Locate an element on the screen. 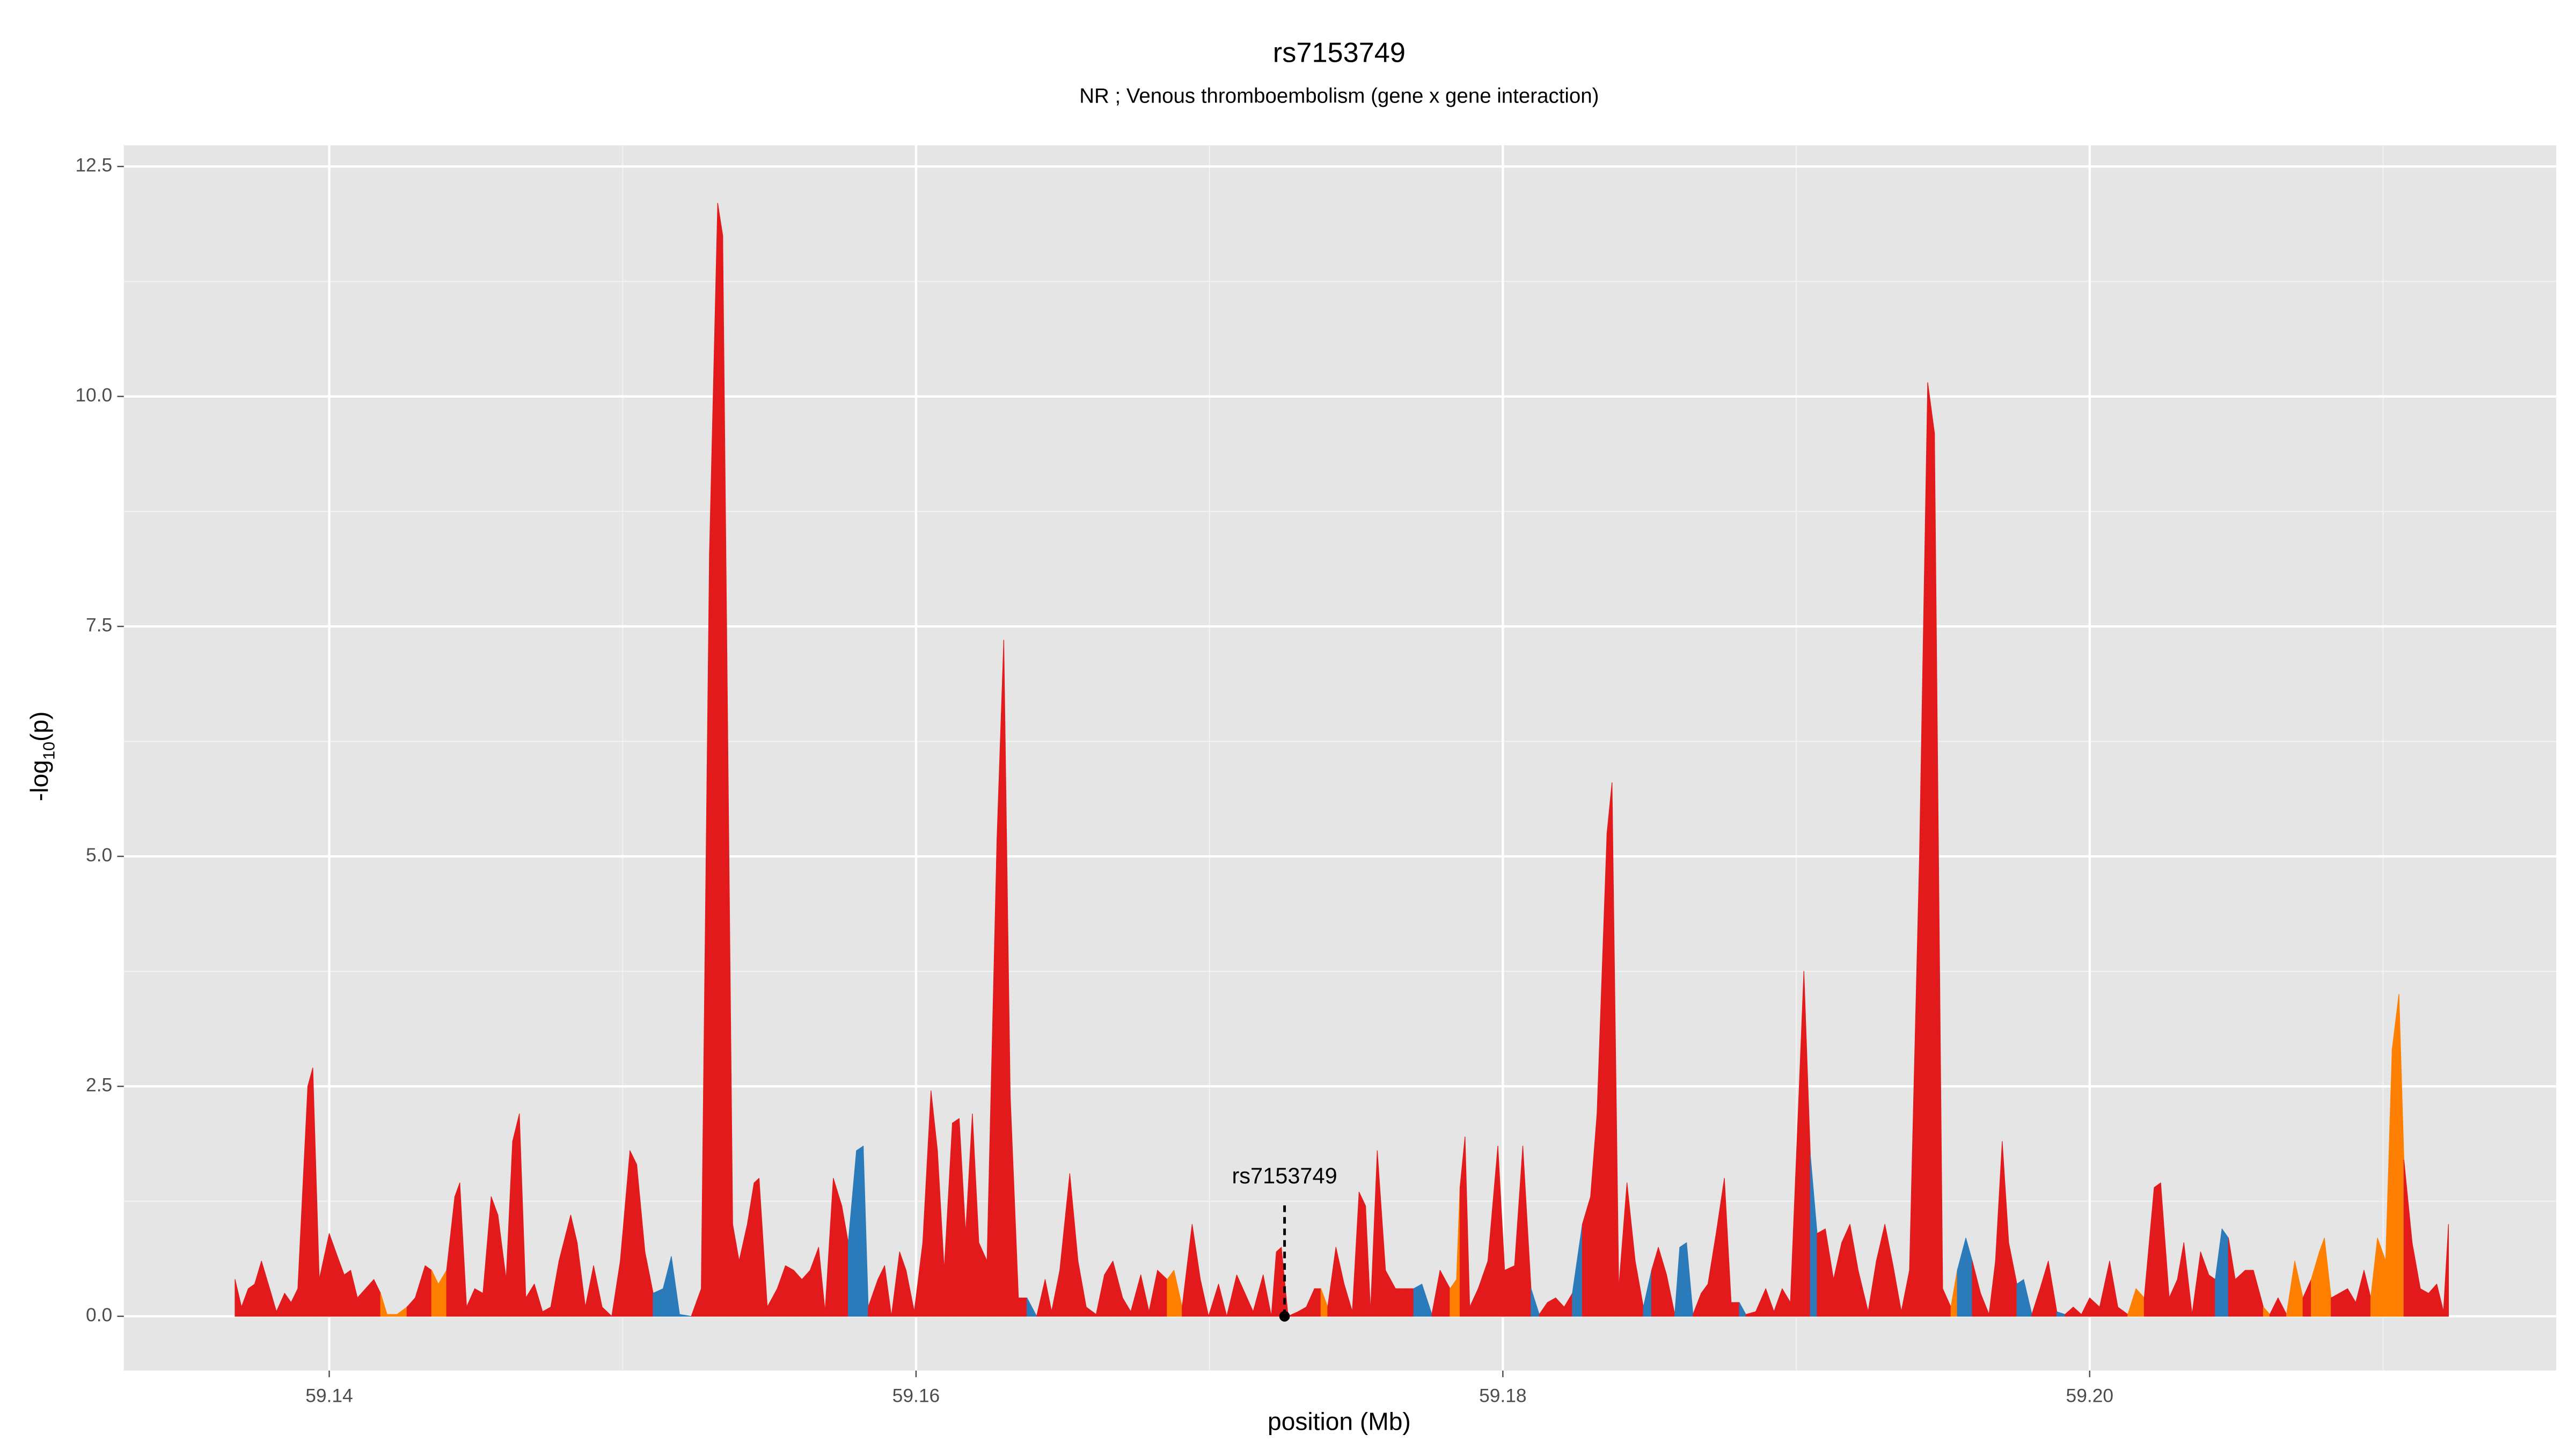 The image size is (2576, 1449). x-tick-label: 59.20 is located at coordinates (2090, 1395).